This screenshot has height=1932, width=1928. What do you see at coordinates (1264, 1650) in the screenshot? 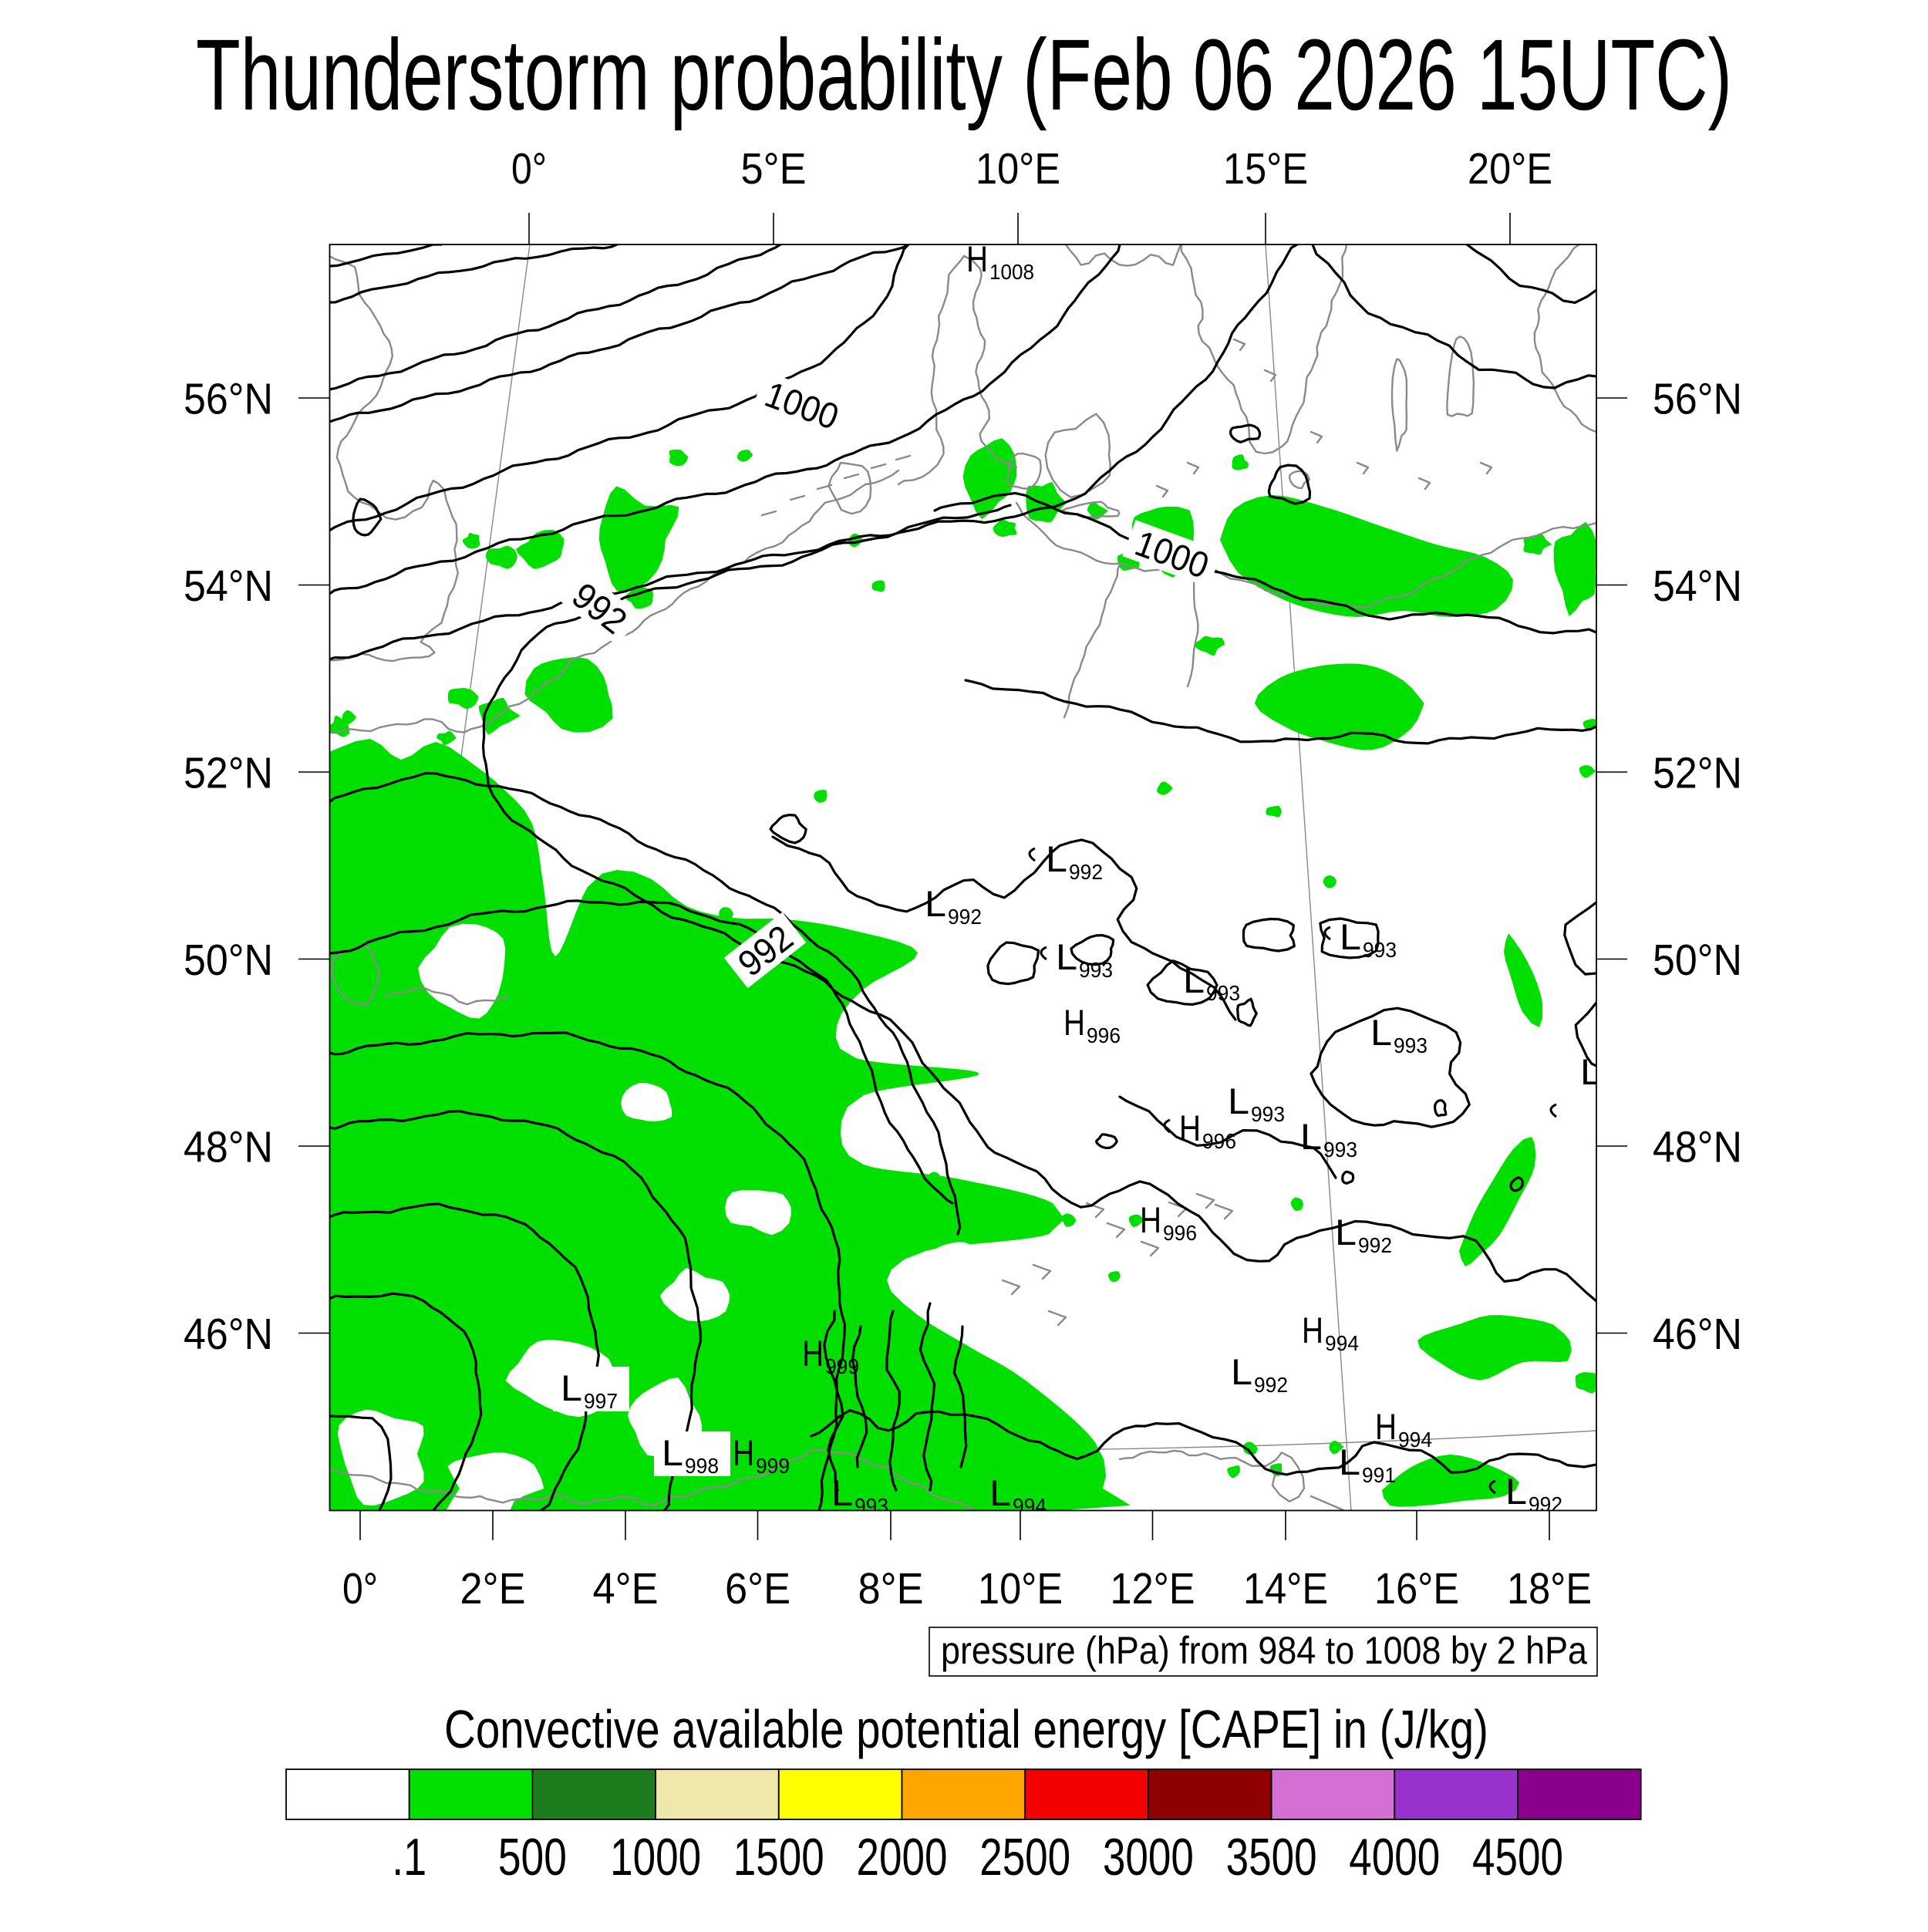
I see `svg-text:pressure (hPa) from 984 to 100: pressure (hPa) from 984 to 1008 by 2 hPa` at bounding box center [1264, 1650].